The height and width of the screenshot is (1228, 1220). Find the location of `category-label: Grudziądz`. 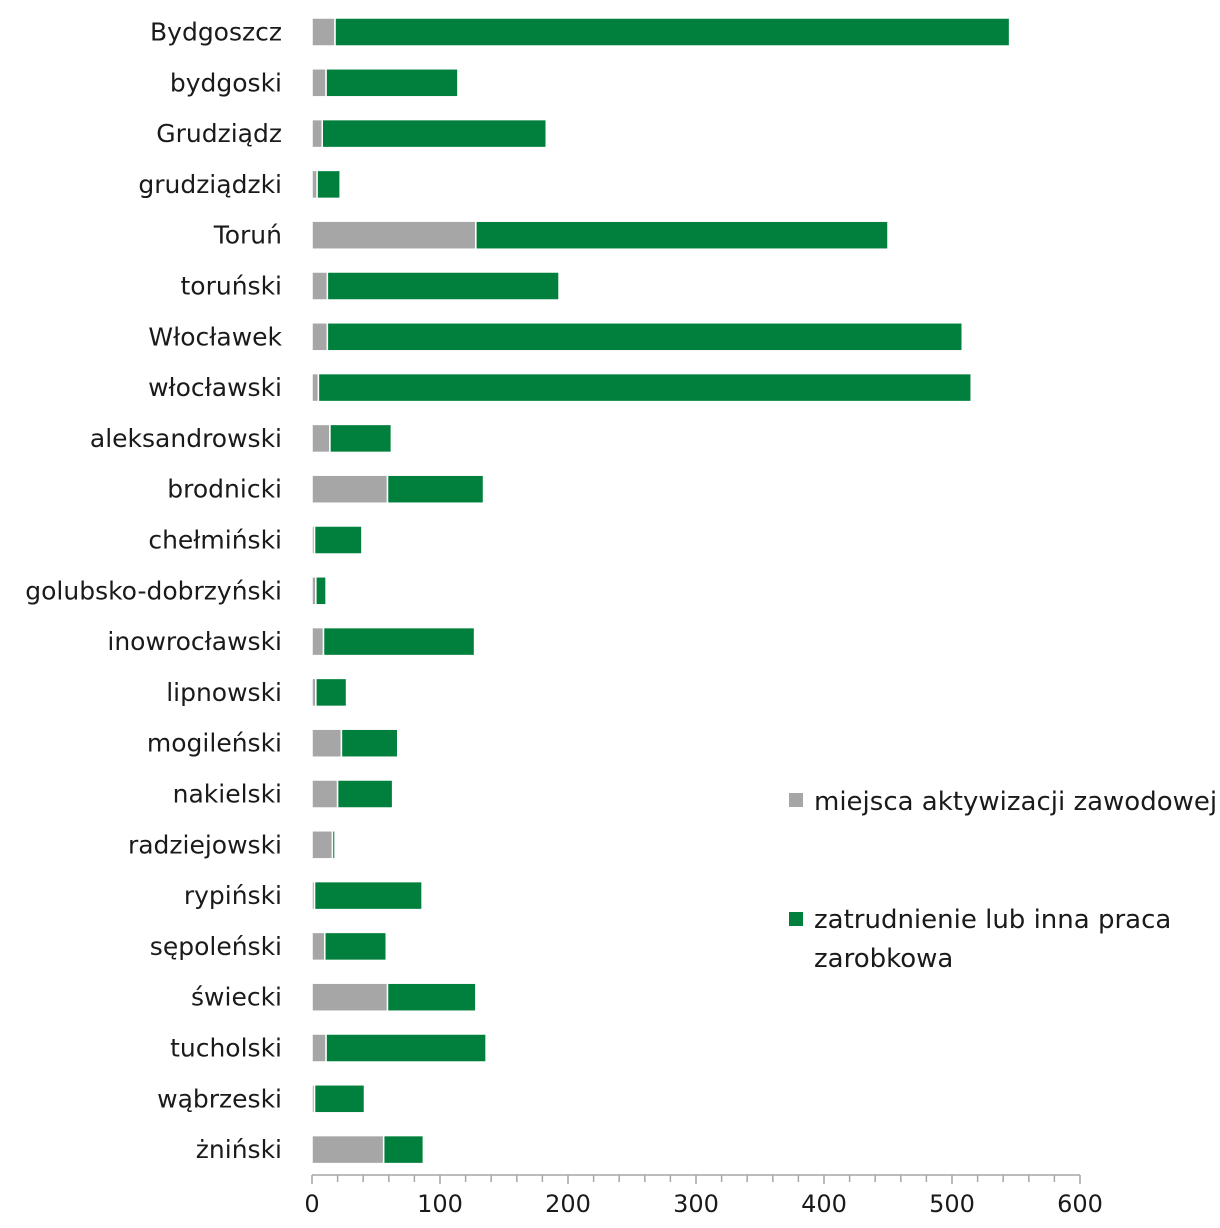

category-label: Grudziądz is located at coordinates (219, 133).